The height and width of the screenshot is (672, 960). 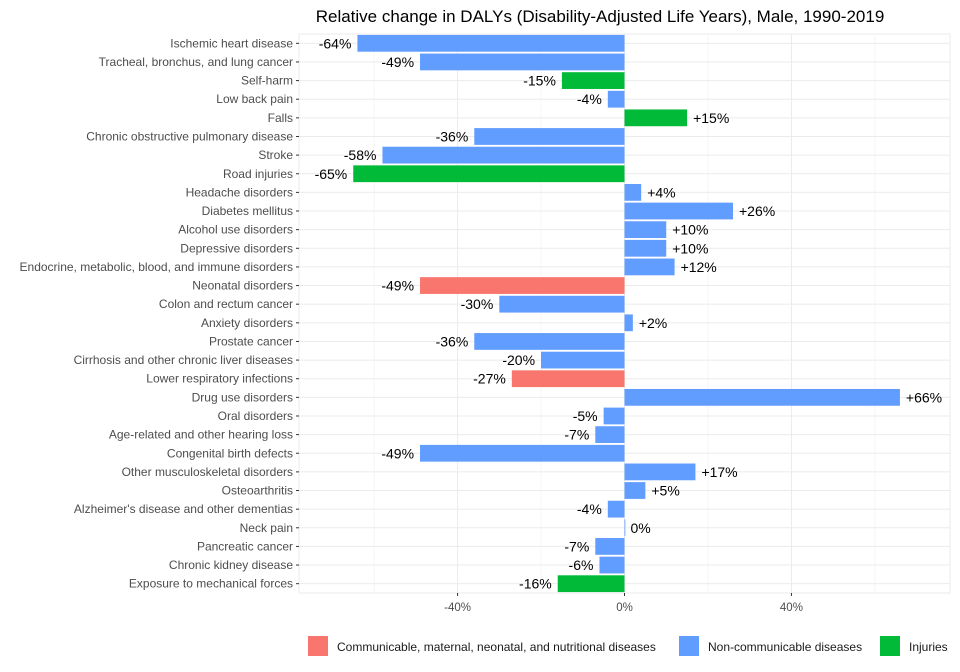 I want to click on category-label: Anxiety disorders, so click(x=247, y=323).